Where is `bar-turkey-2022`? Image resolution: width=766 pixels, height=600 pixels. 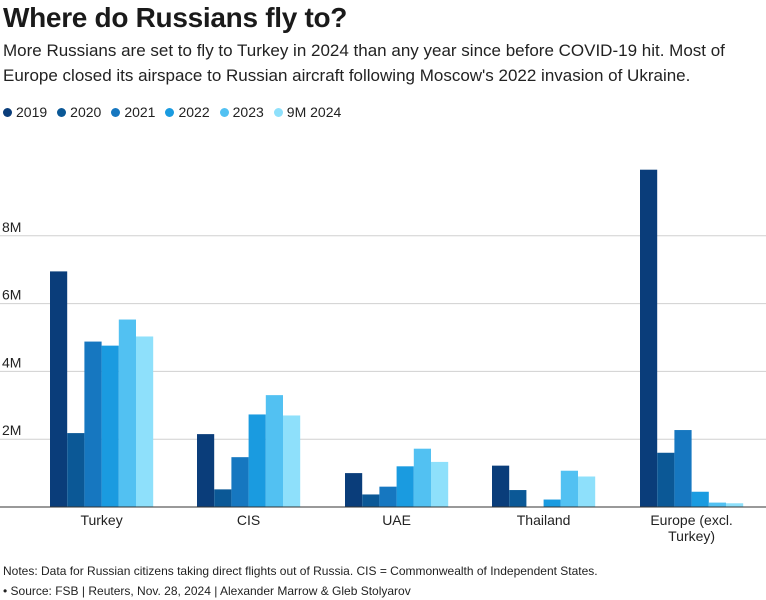
bar-turkey-2022 is located at coordinates (110, 426).